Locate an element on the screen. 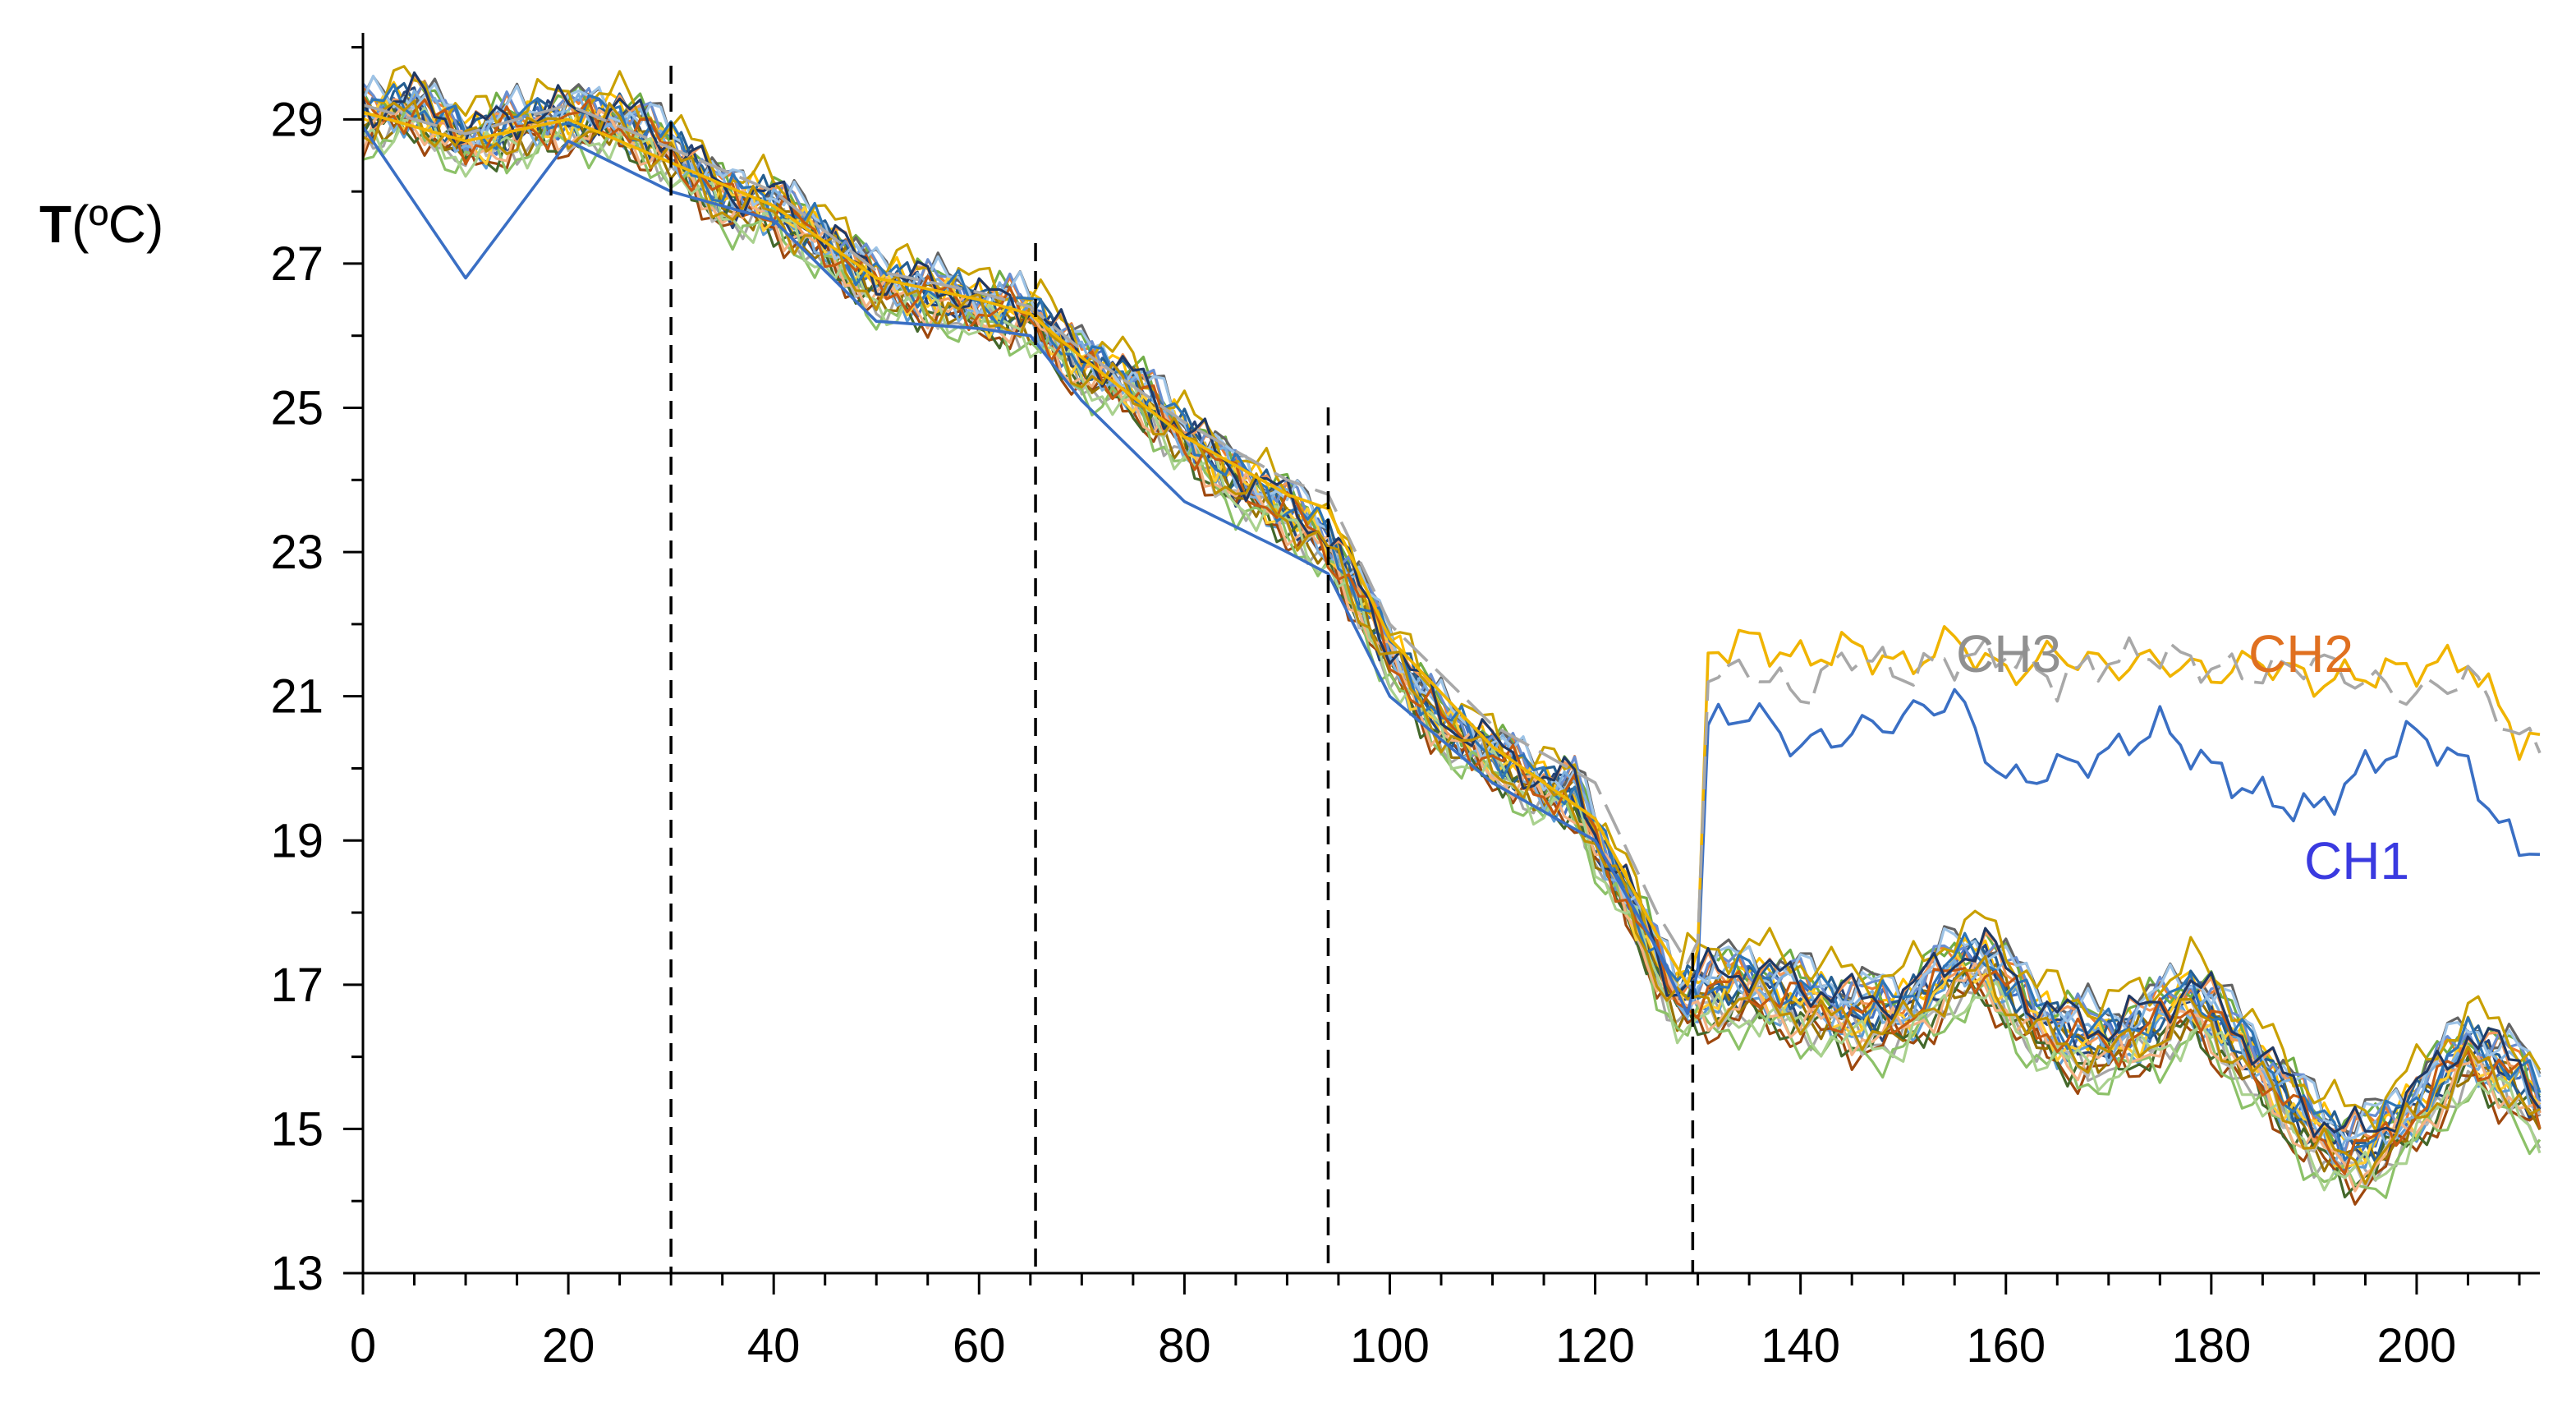 The height and width of the screenshot is (1421, 2576). x-tick-label: 140 is located at coordinates (1801, 1346).